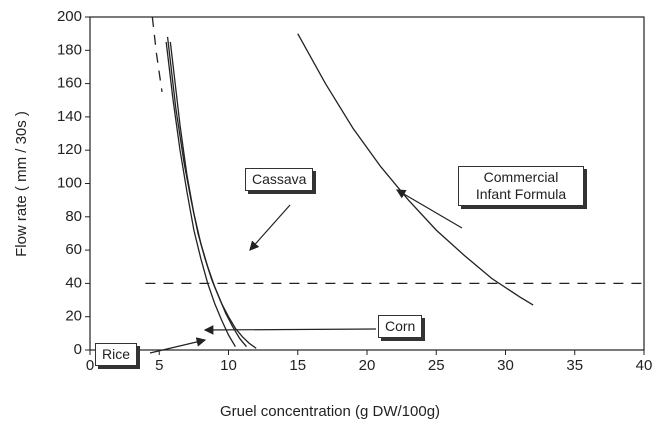 This screenshot has height=435, width=661. I want to click on x-tick-label: 35, so click(574, 365).